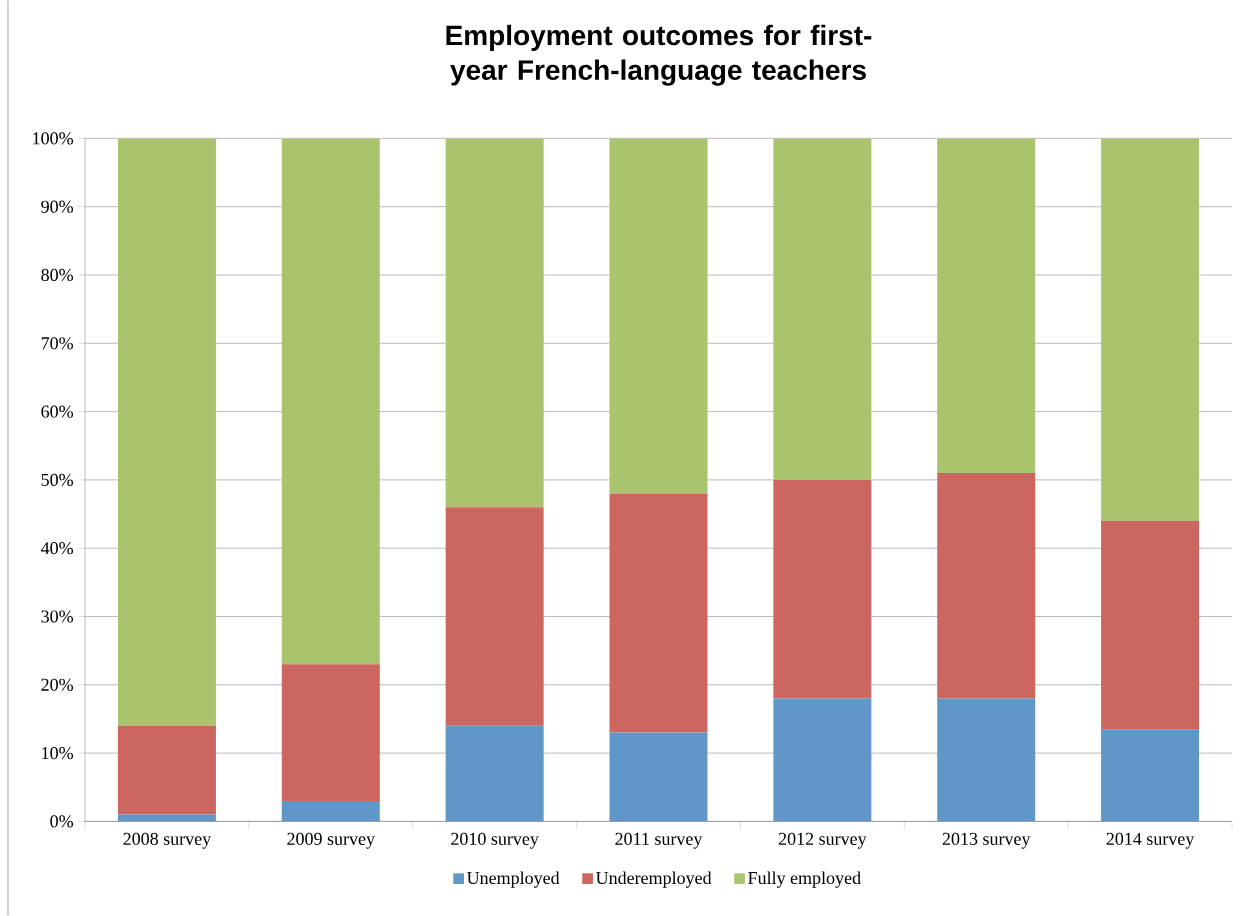  What do you see at coordinates (822, 840) in the screenshot?
I see `x-tick-label: 2012 survey` at bounding box center [822, 840].